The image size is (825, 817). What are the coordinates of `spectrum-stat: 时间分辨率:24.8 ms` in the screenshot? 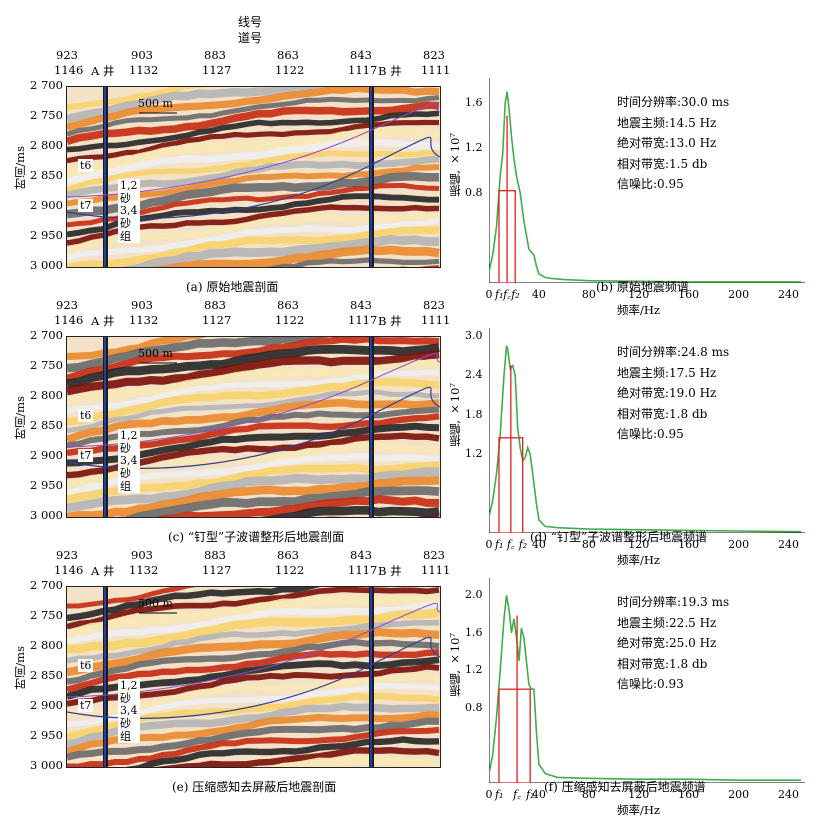 It's located at (673, 352).